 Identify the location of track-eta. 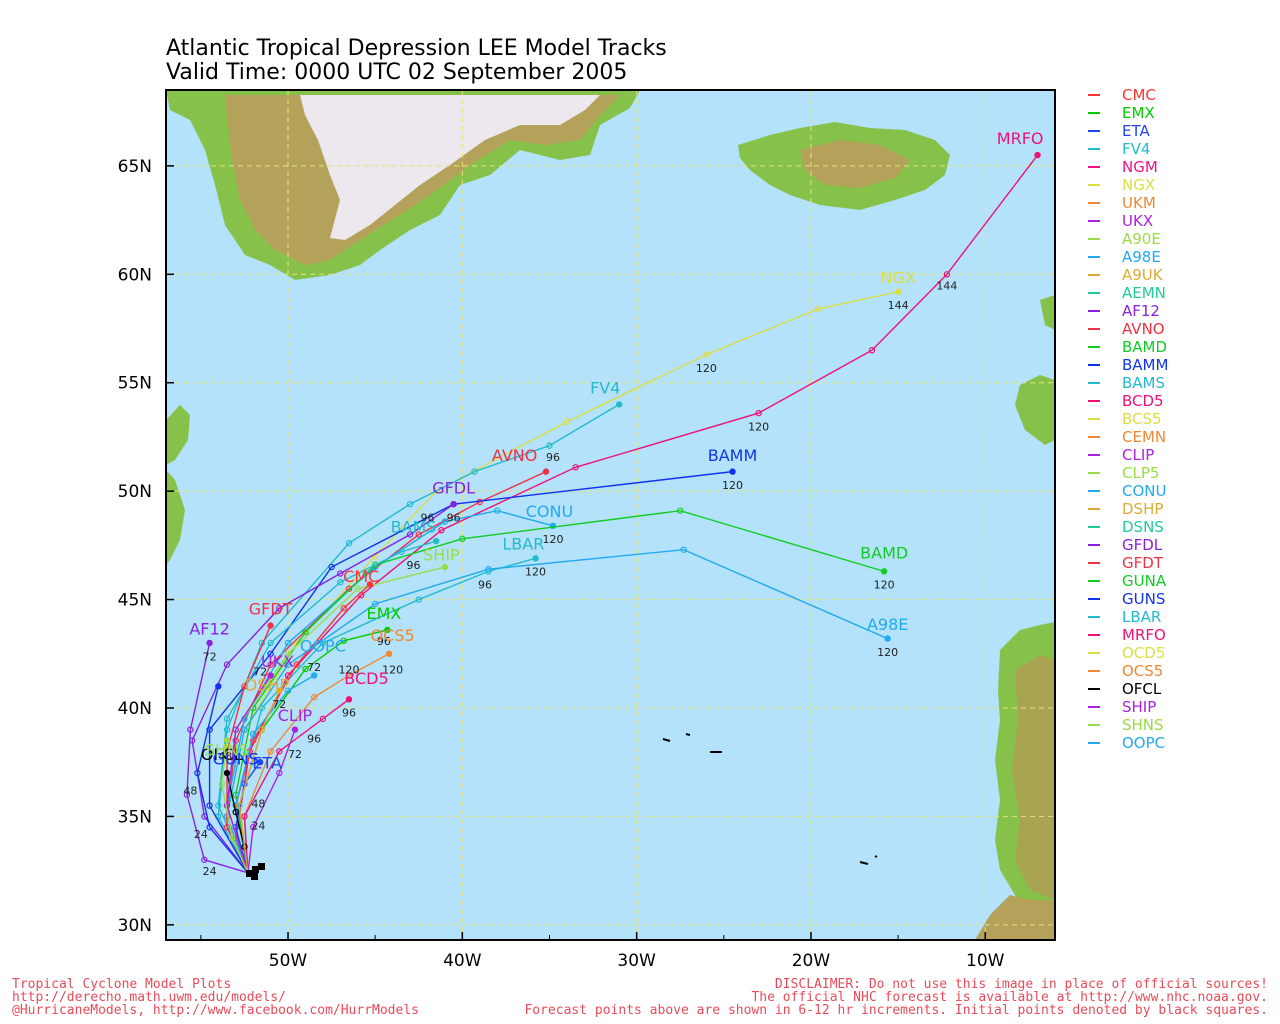
(248, 817).